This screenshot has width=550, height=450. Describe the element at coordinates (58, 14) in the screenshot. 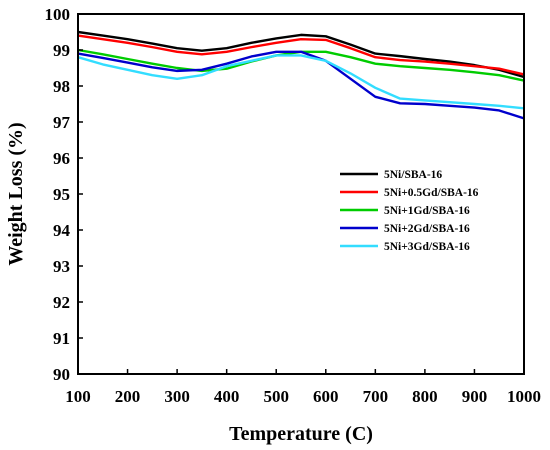

I see `y-tick-label: 100` at that location.